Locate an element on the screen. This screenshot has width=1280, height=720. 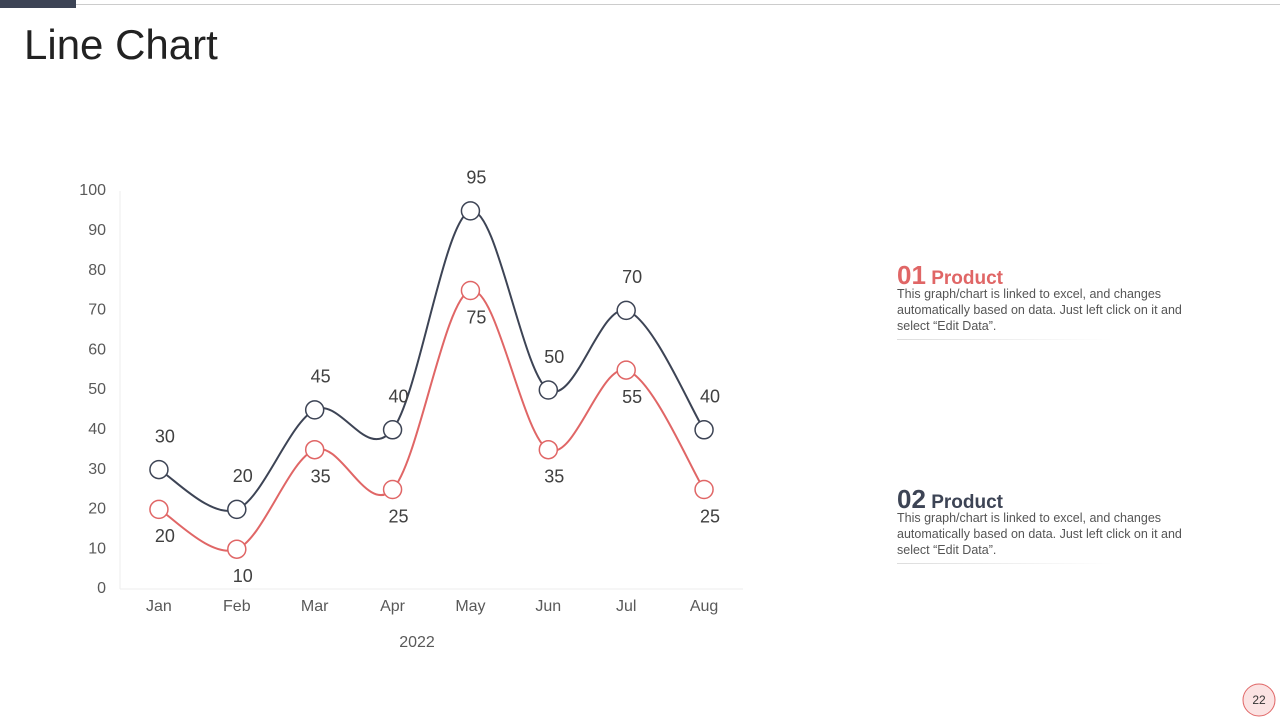
x-tick-label: Feb is located at coordinates (237, 606).